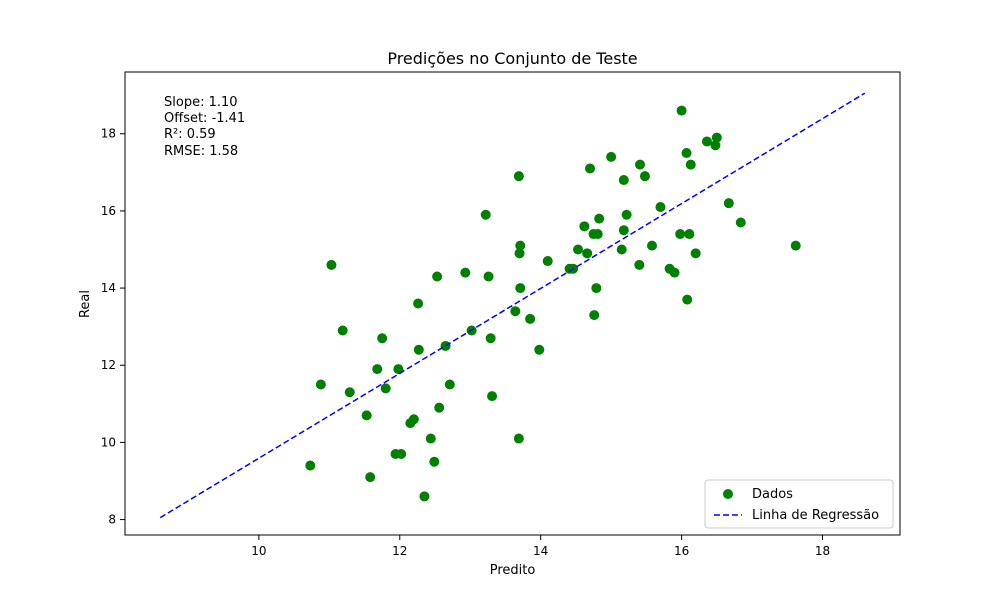 This screenshot has height=600, width=1000. Describe the element at coordinates (201, 102) in the screenshot. I see `slope-text: Slope: 1.10` at that location.